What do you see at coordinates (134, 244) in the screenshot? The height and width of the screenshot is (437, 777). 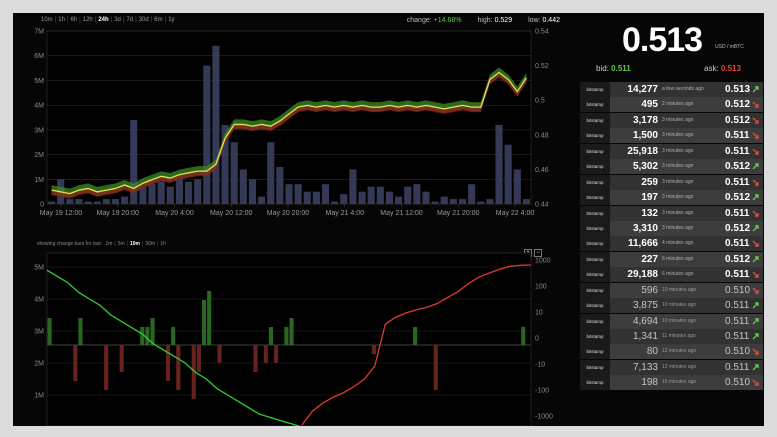 I see `interval-tab-10m: 10m` at bounding box center [134, 244].